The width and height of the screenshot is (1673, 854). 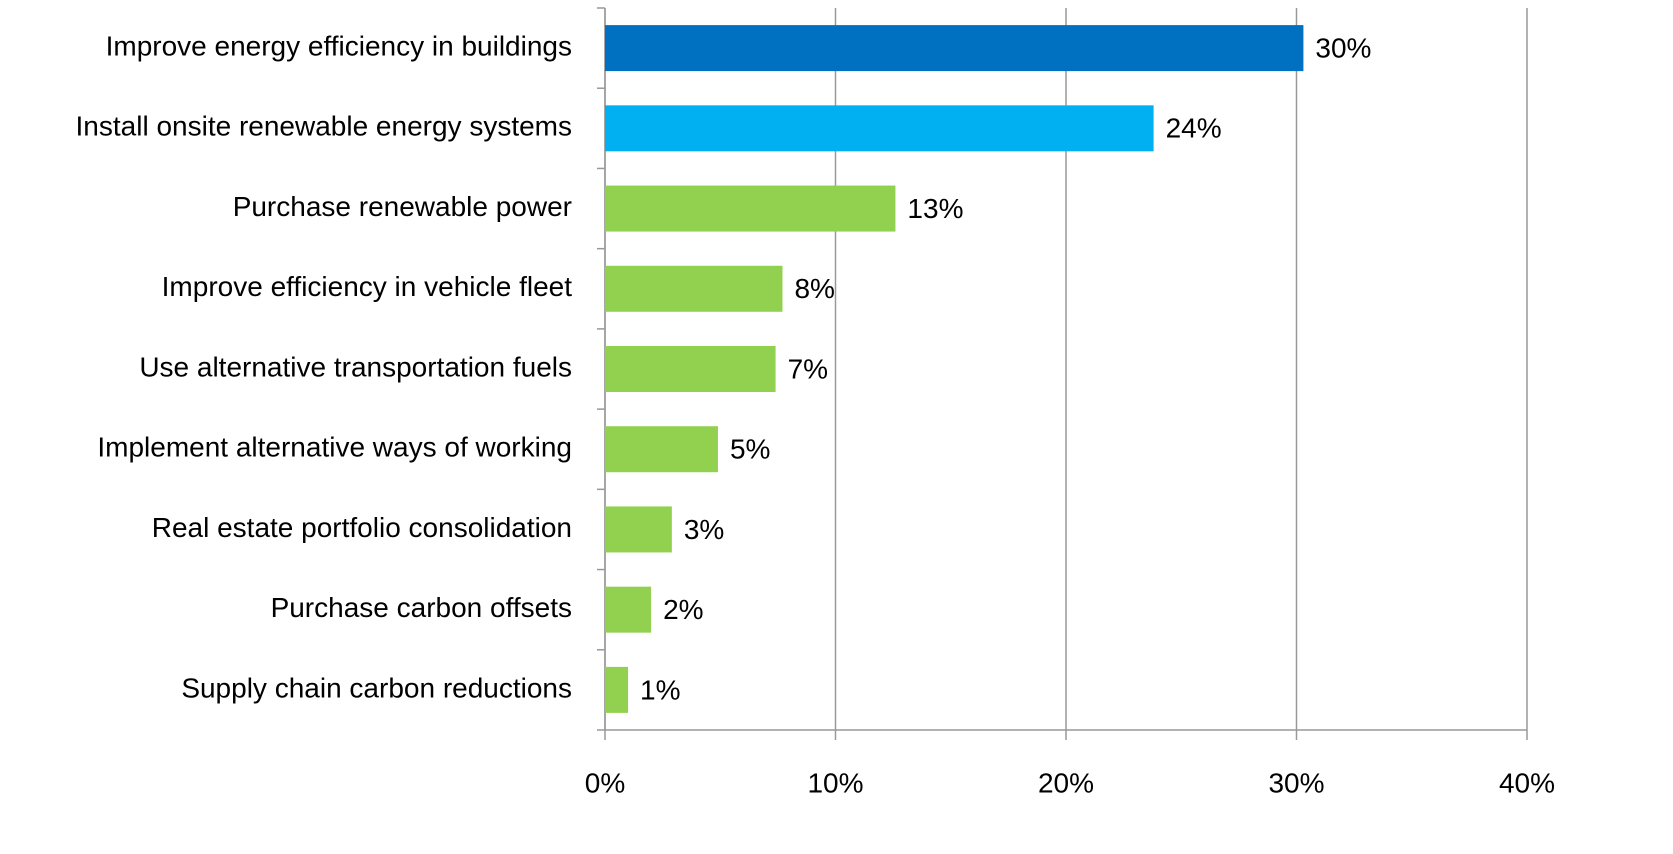 I want to click on data-label: 5%, so click(x=750, y=449).